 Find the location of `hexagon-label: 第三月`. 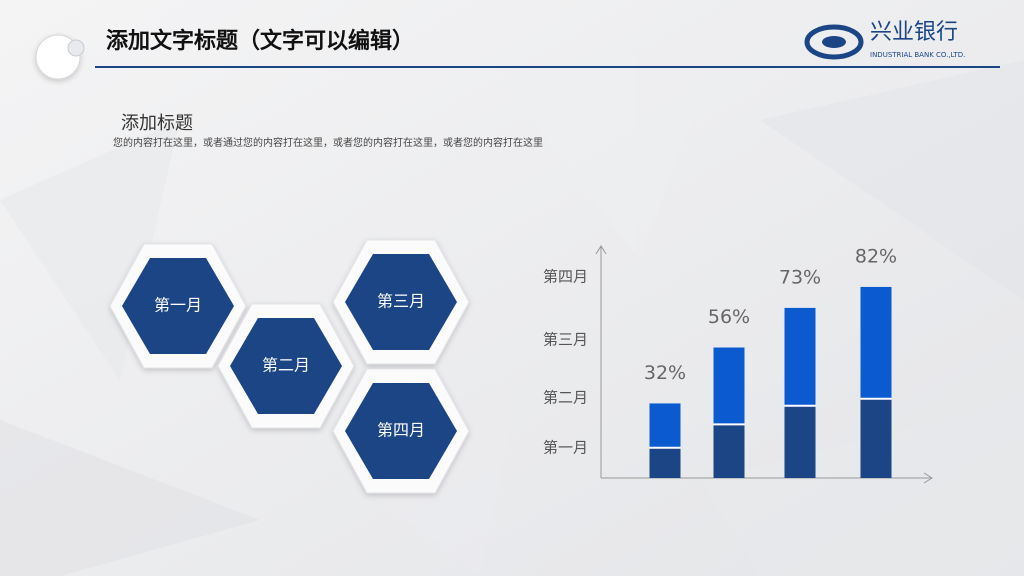

hexagon-label: 第三月 is located at coordinates (401, 301).